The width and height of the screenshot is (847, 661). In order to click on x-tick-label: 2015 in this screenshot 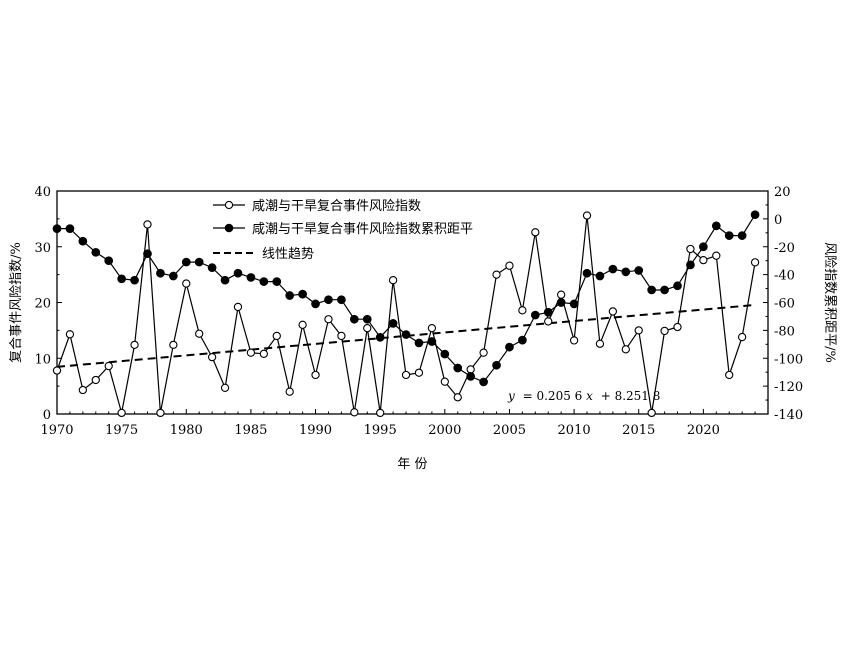, I will do `click(638, 430)`.